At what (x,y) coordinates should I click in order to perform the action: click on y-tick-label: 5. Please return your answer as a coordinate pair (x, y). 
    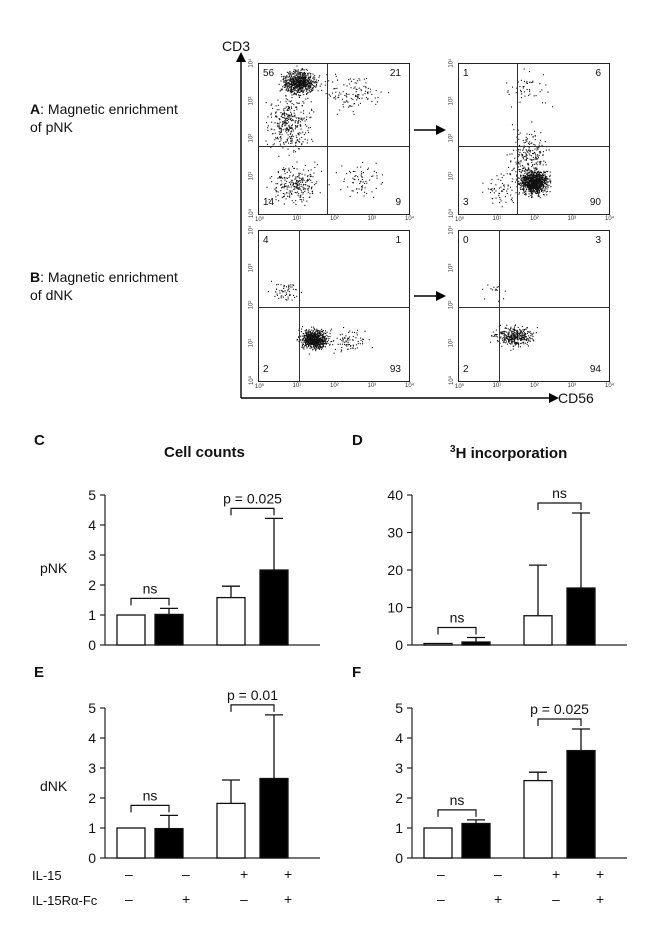
    Looking at the image, I should click on (92, 495).